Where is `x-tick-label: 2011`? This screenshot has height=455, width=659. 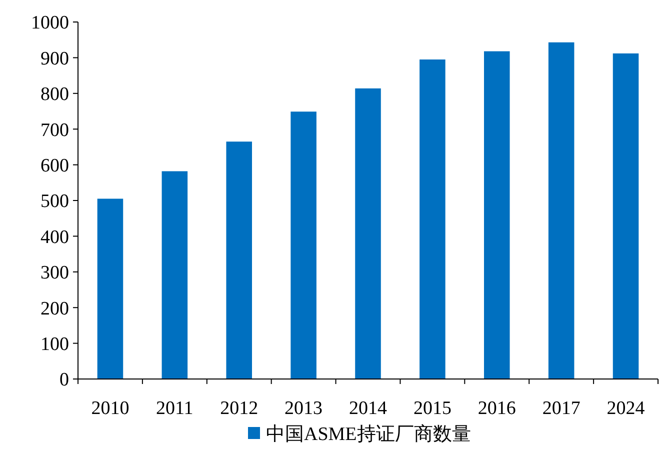 x-tick-label: 2011 is located at coordinates (175, 408).